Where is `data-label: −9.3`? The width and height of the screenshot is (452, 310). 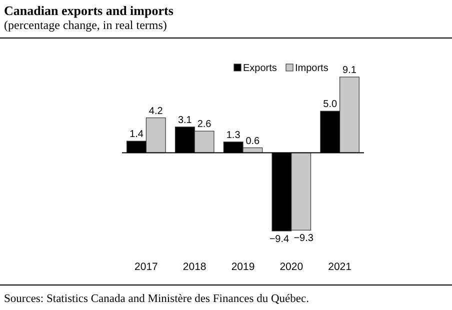 data-label: −9.3 is located at coordinates (304, 238).